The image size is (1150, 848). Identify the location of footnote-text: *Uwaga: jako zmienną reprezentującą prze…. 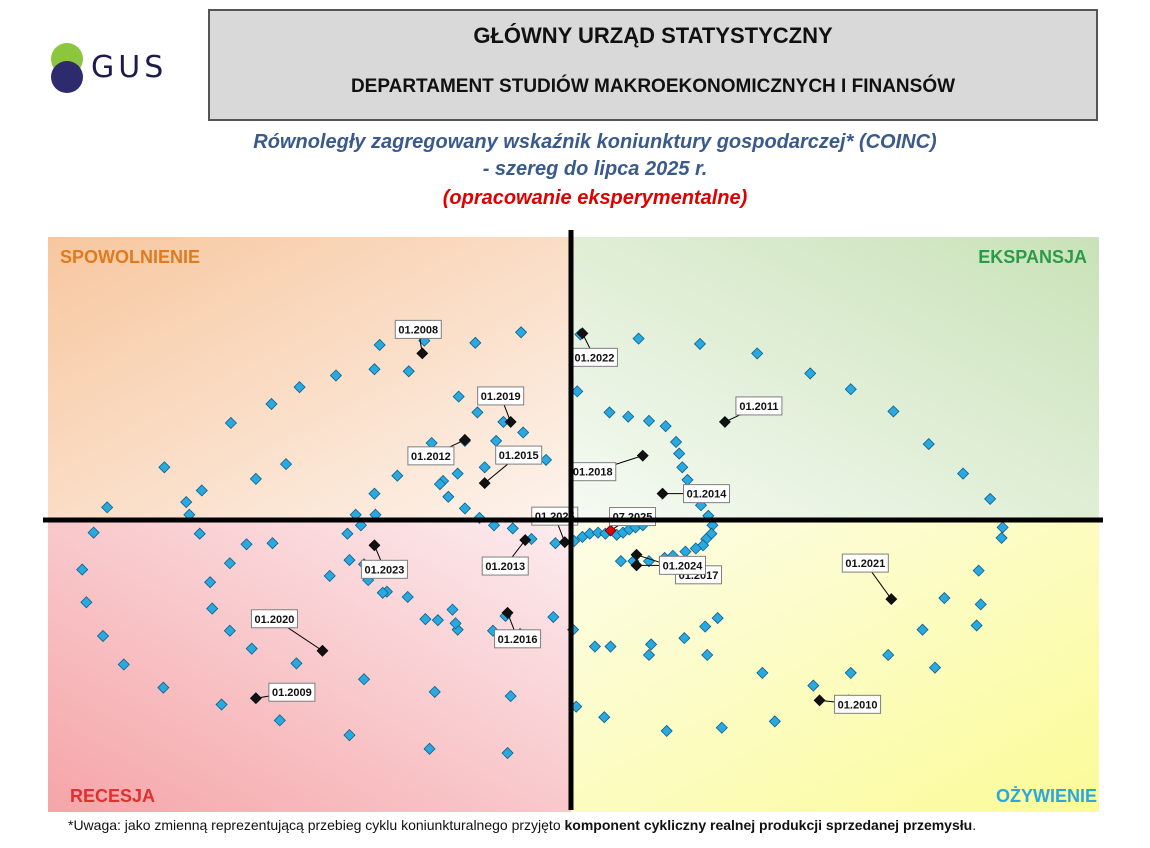
(316, 825).